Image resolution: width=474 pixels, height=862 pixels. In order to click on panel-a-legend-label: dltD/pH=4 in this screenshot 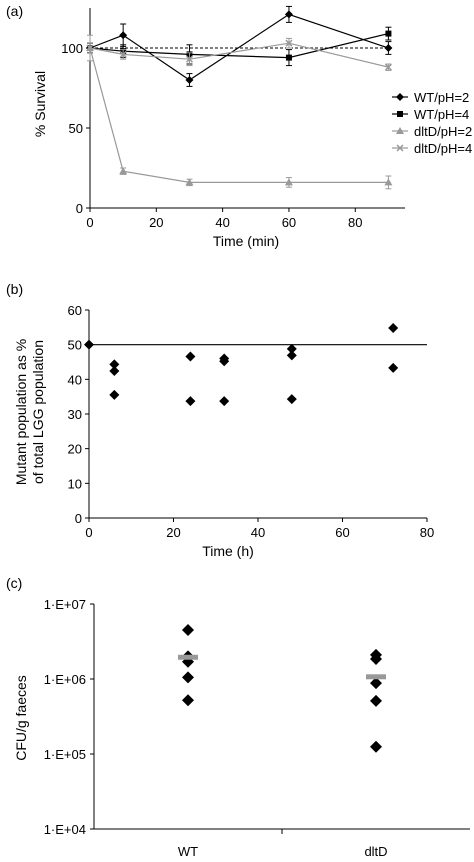, I will do `click(443, 148)`.